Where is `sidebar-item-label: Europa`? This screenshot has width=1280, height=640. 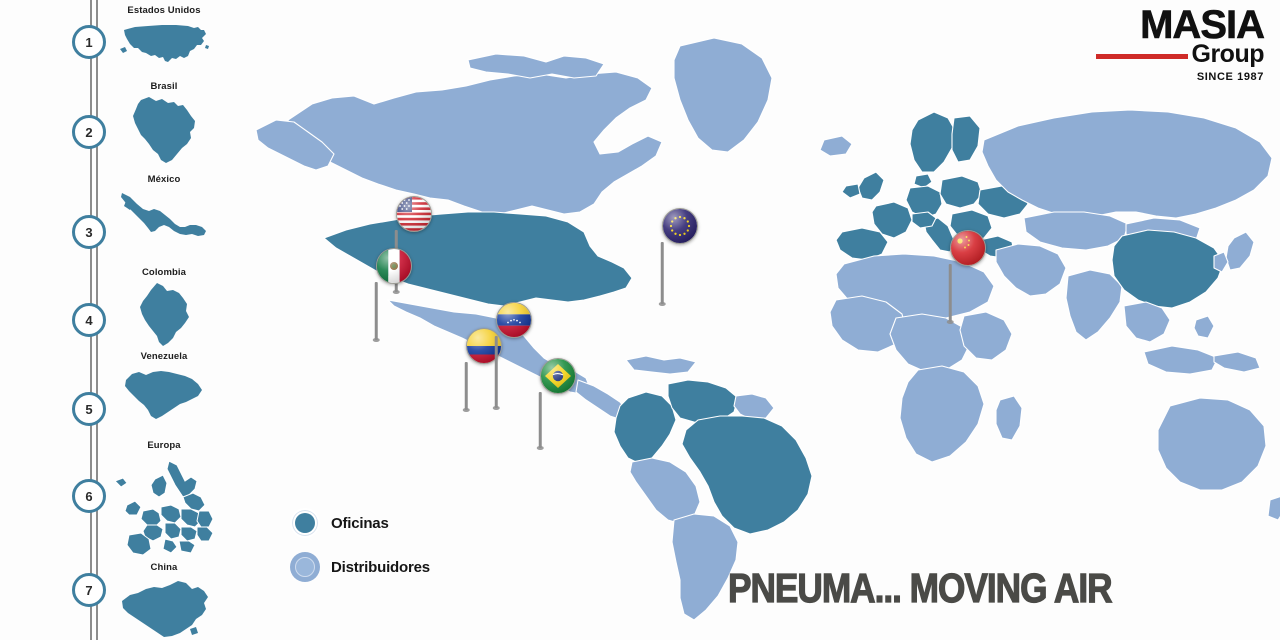 sidebar-item-label: Europa is located at coordinates (164, 445).